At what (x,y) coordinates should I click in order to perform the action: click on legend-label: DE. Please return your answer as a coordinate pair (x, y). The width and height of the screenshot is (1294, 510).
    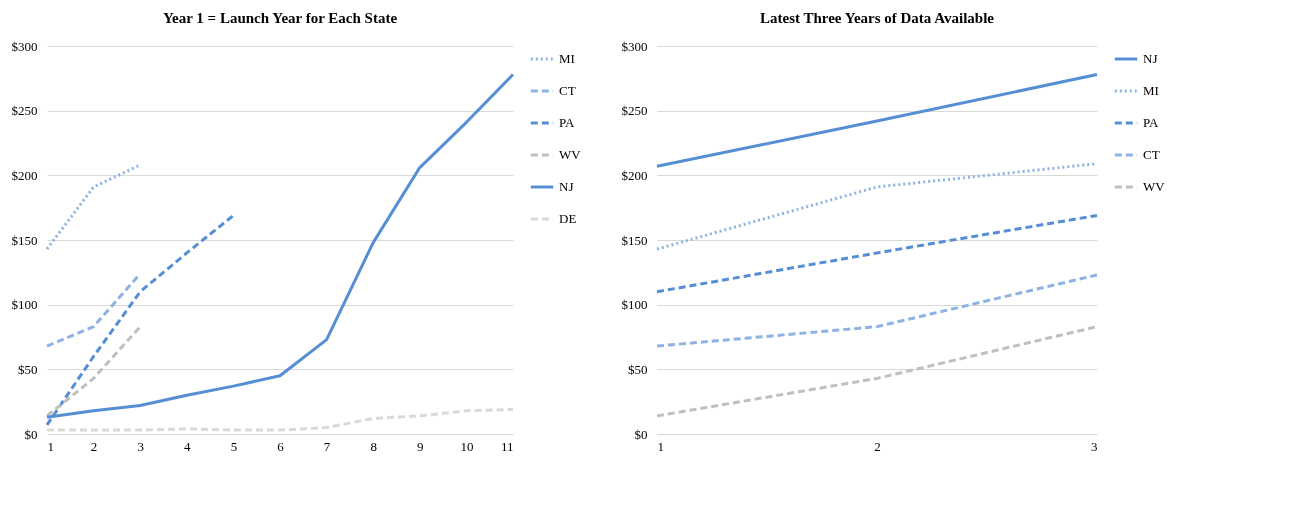
    Looking at the image, I should click on (568, 218).